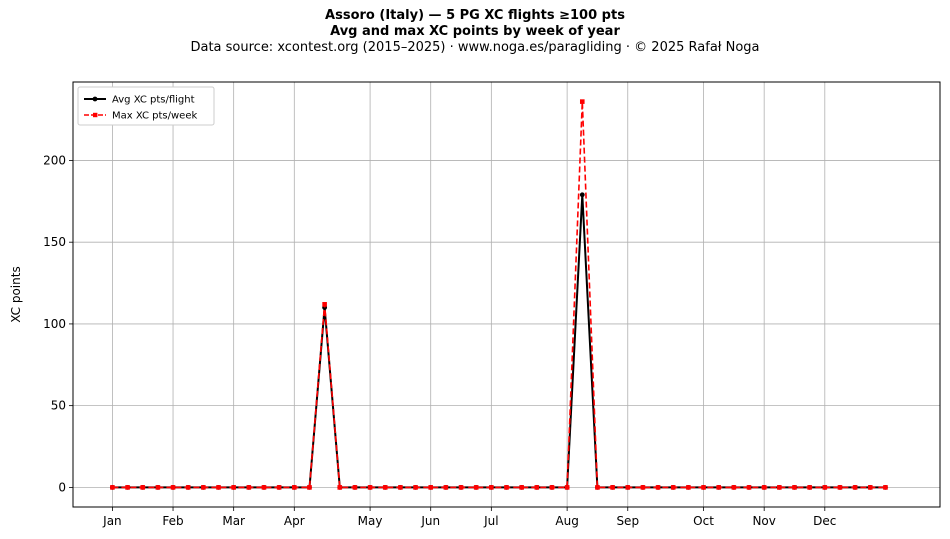 This screenshot has height=539, width=950. I want to click on legend: Avg XC pts/flight Max XC pts/week, so click(146, 106).